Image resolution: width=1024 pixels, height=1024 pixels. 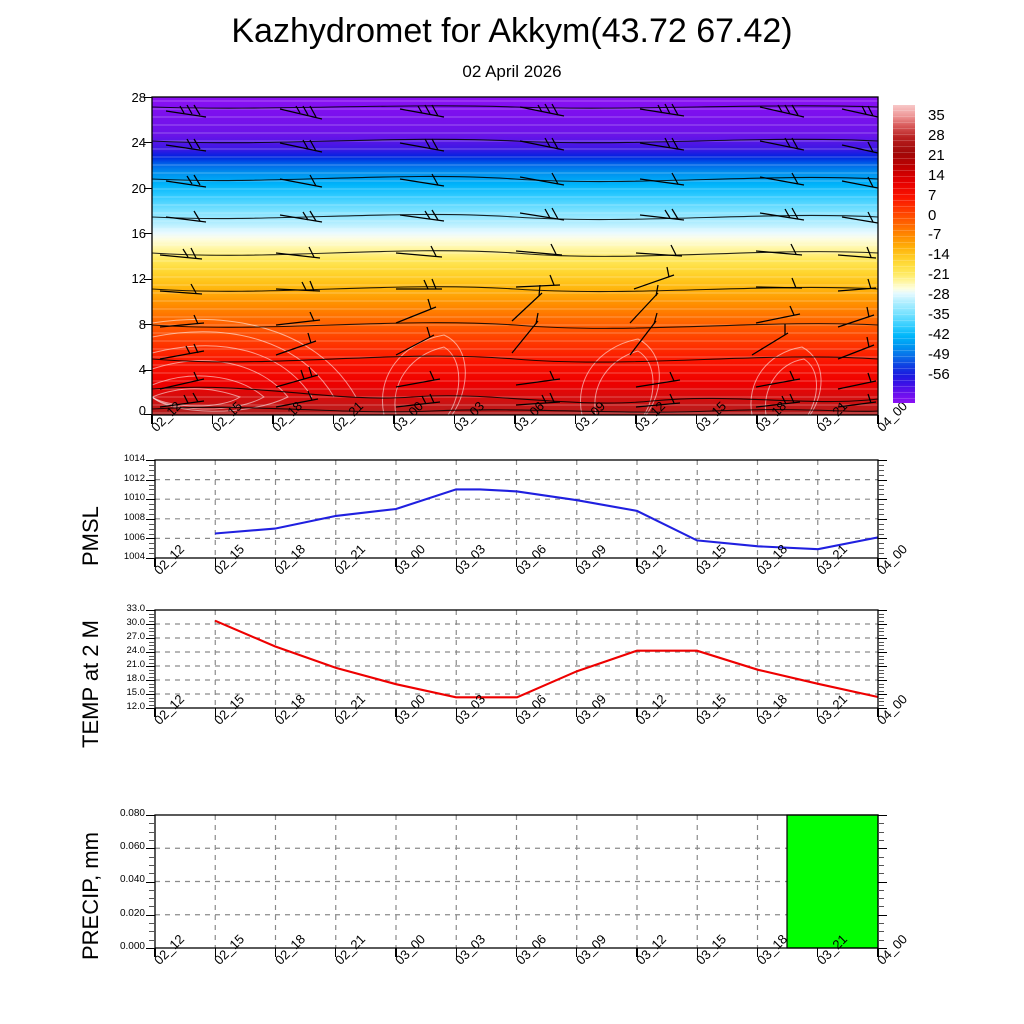 I want to click on temp-panel, so click(x=516, y=659).